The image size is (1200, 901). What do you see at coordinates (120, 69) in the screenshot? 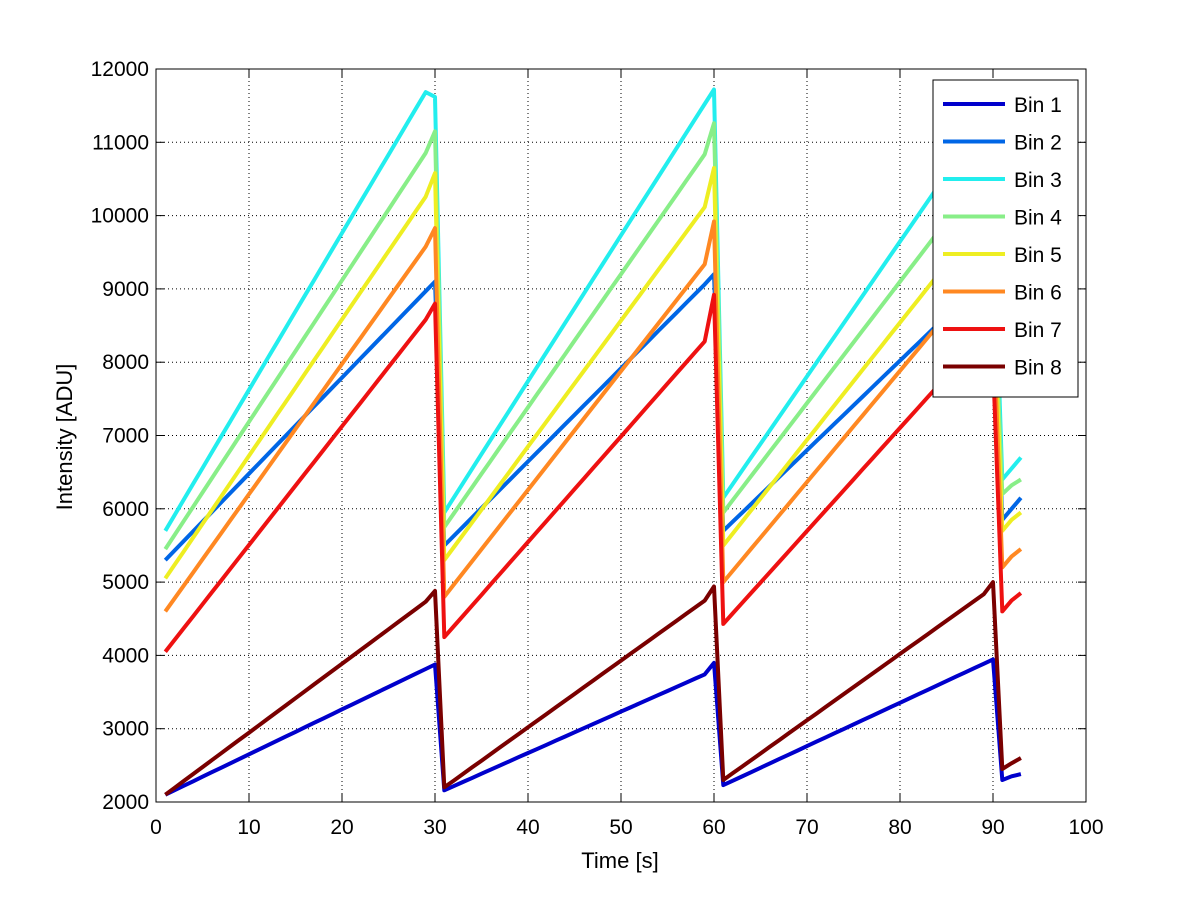
I see `y-tick-label: 12000` at bounding box center [120, 69].